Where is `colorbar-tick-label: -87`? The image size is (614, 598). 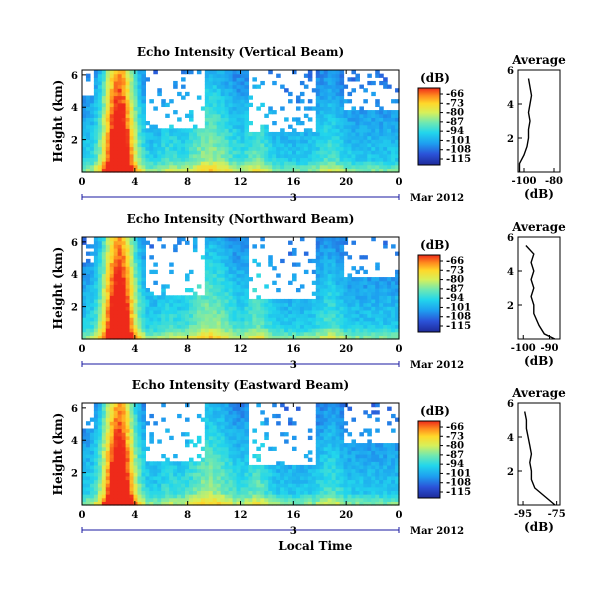
colorbar-tick-label: -87 is located at coordinates (455, 289).